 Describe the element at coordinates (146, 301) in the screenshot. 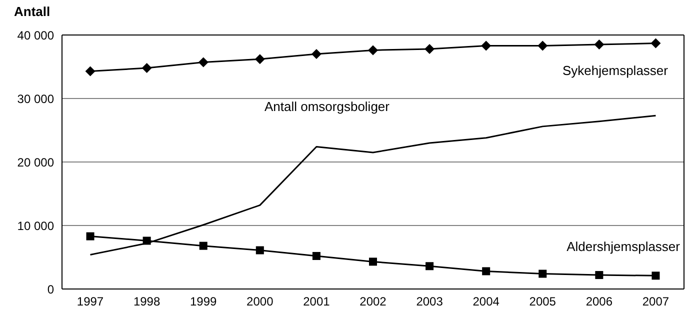

I see `x-tick-label: 1998` at that location.